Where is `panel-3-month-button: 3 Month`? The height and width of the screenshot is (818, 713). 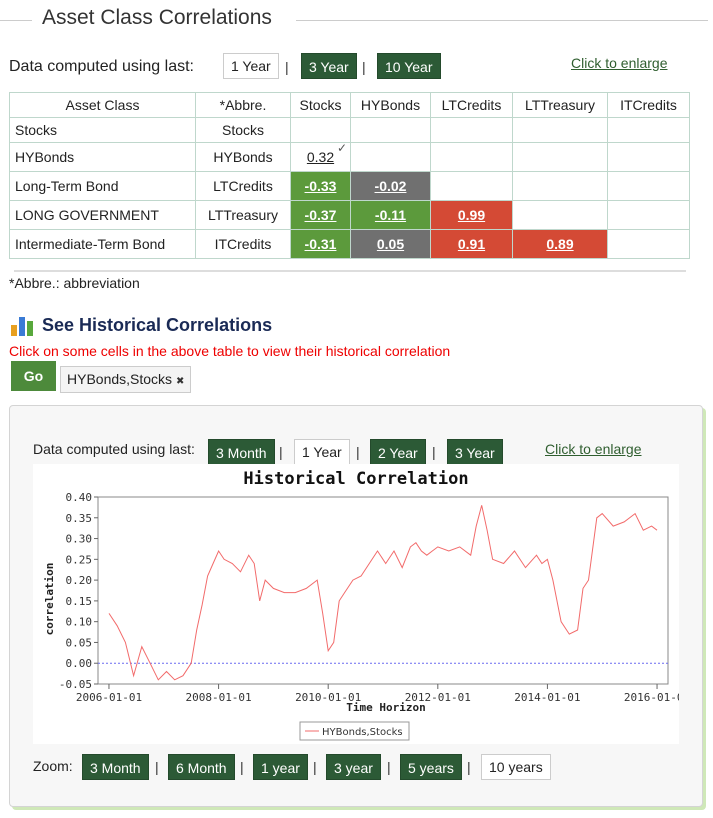
panel-3-month-button: 3 Month is located at coordinates (241, 452).